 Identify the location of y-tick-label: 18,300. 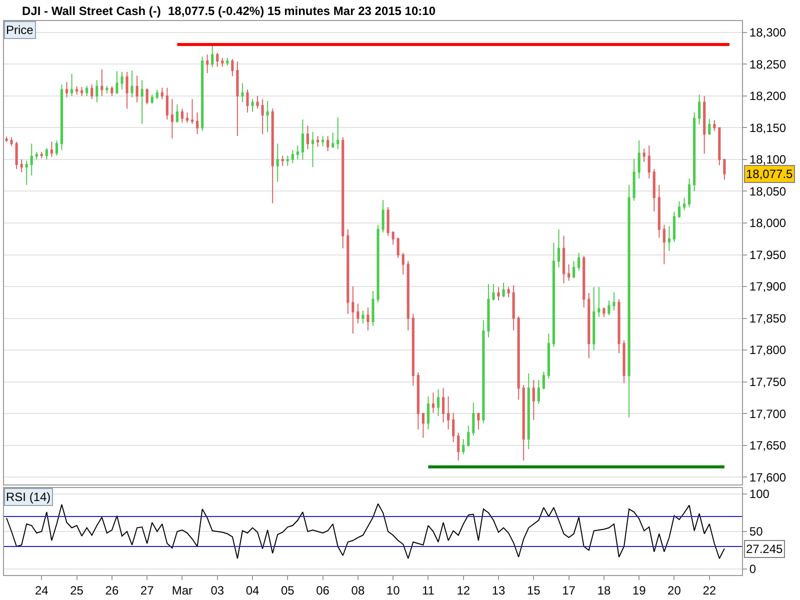
(767, 33).